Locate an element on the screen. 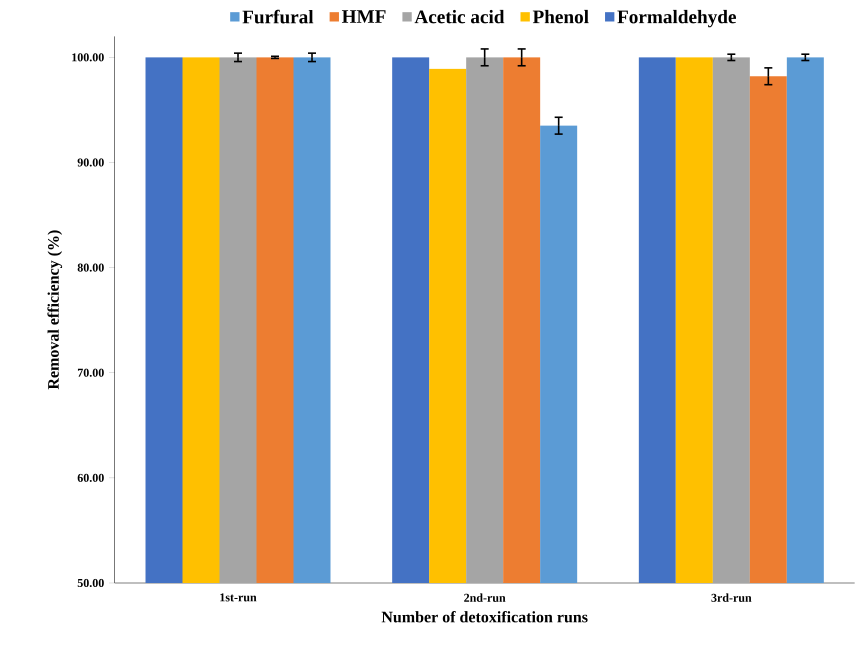 The height and width of the screenshot is (659, 864). y-tick-label: 80.00 is located at coordinates (91, 268).